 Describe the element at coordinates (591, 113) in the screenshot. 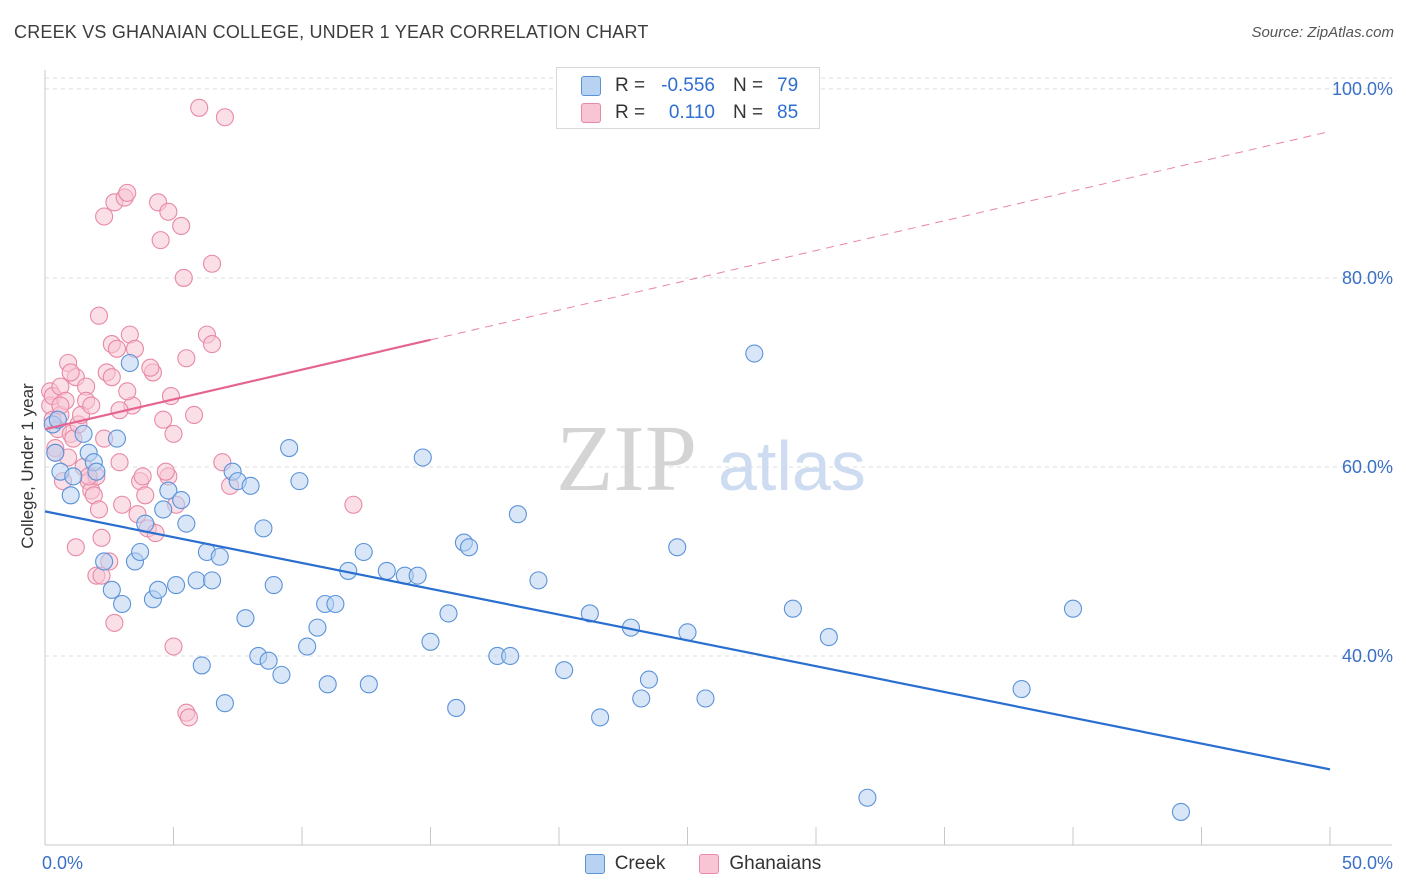

I see `ghanaians-swatch` at that location.